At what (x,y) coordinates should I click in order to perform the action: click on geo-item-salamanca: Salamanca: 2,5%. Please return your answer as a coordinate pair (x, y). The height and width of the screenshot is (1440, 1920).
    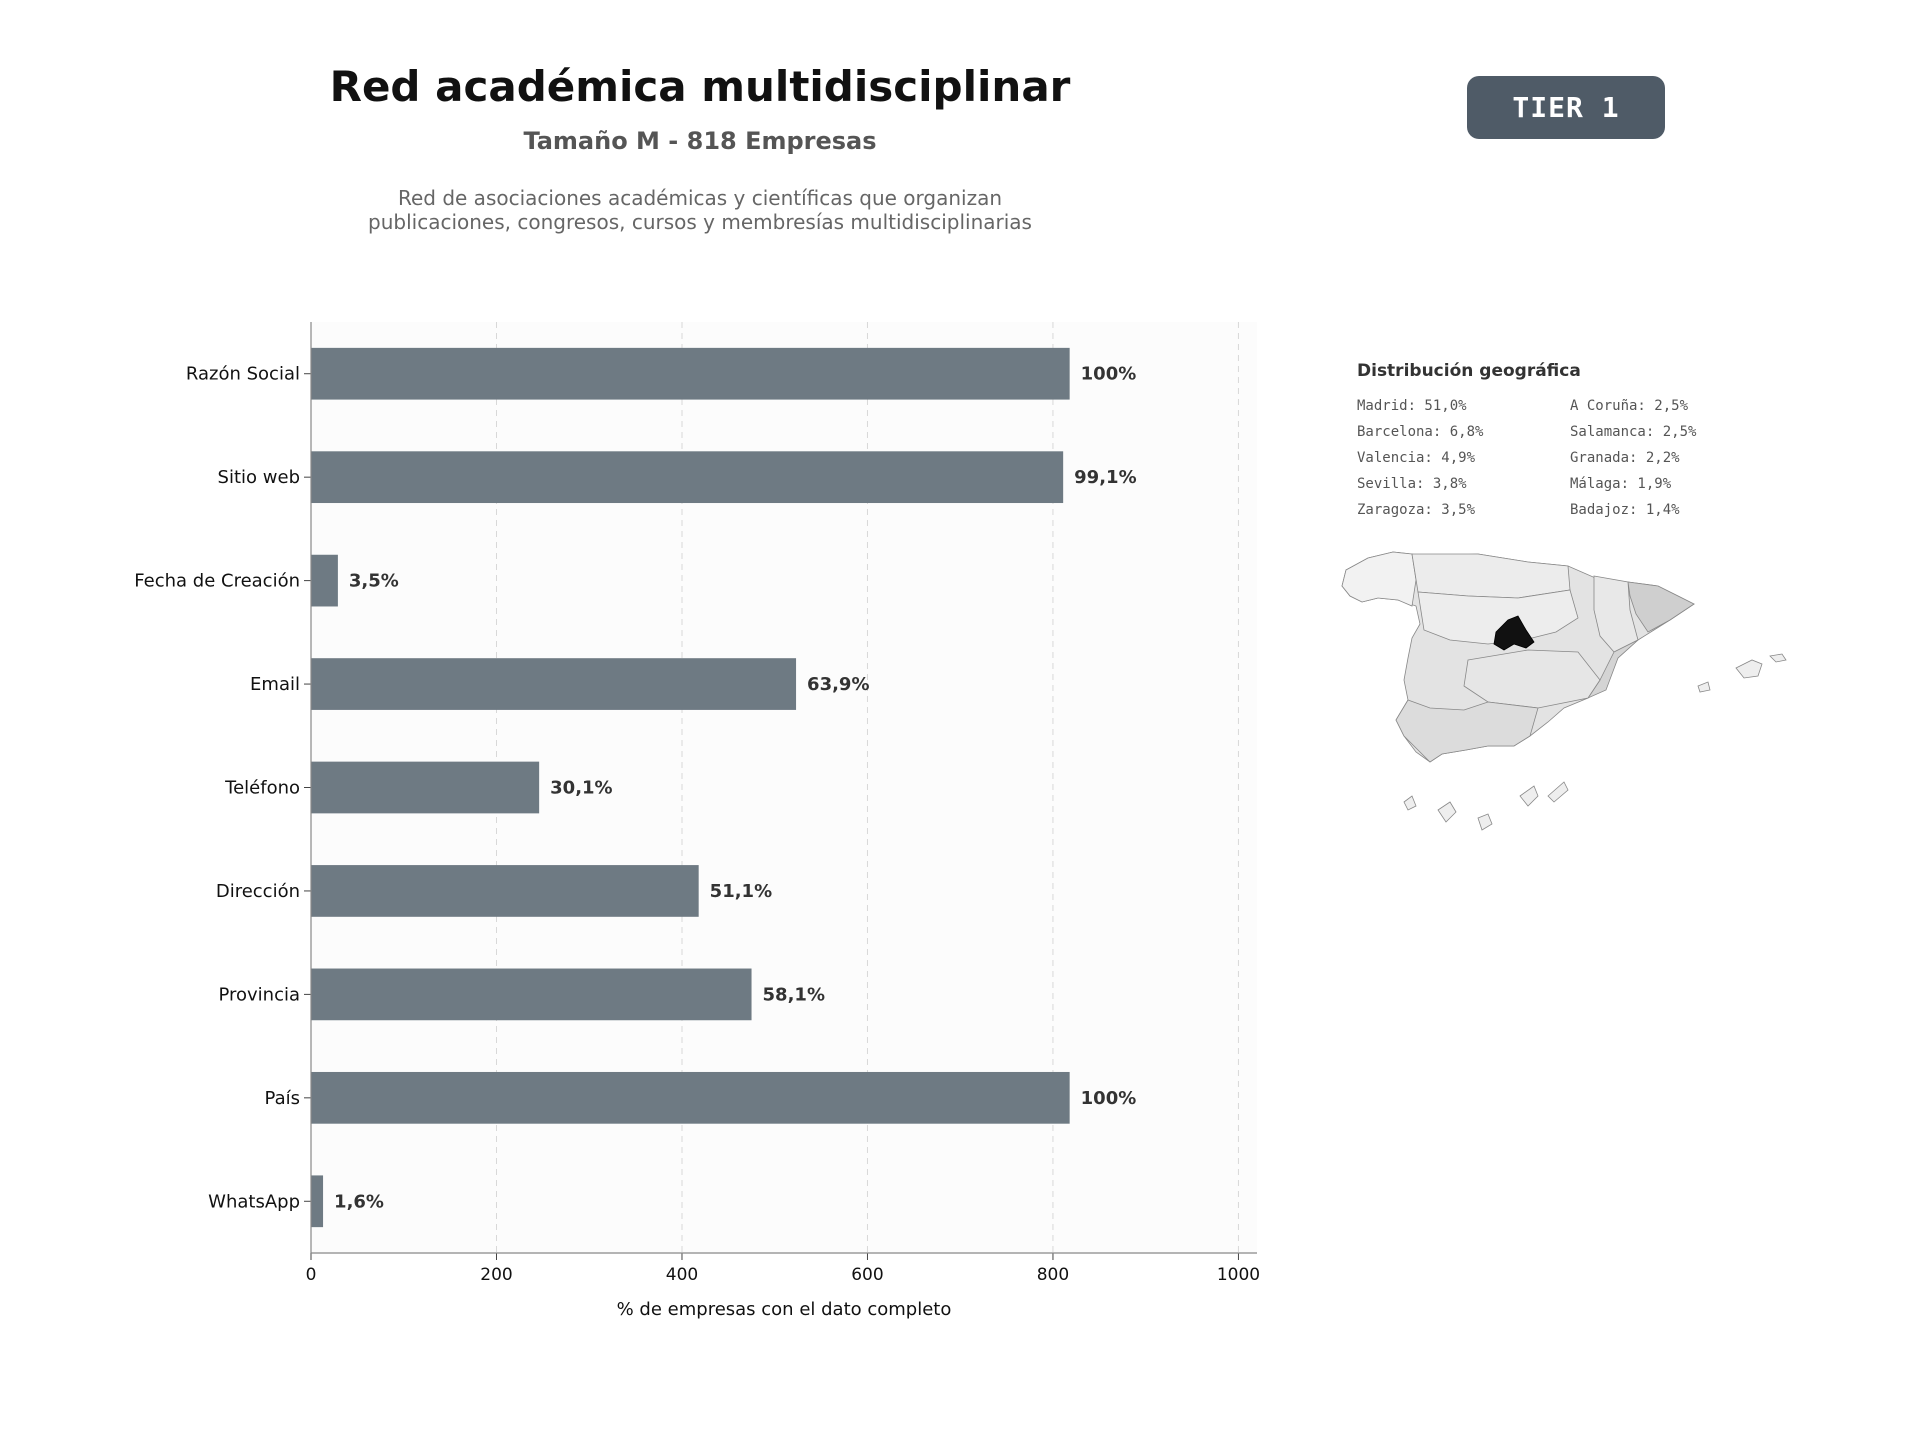
    Looking at the image, I should click on (1633, 432).